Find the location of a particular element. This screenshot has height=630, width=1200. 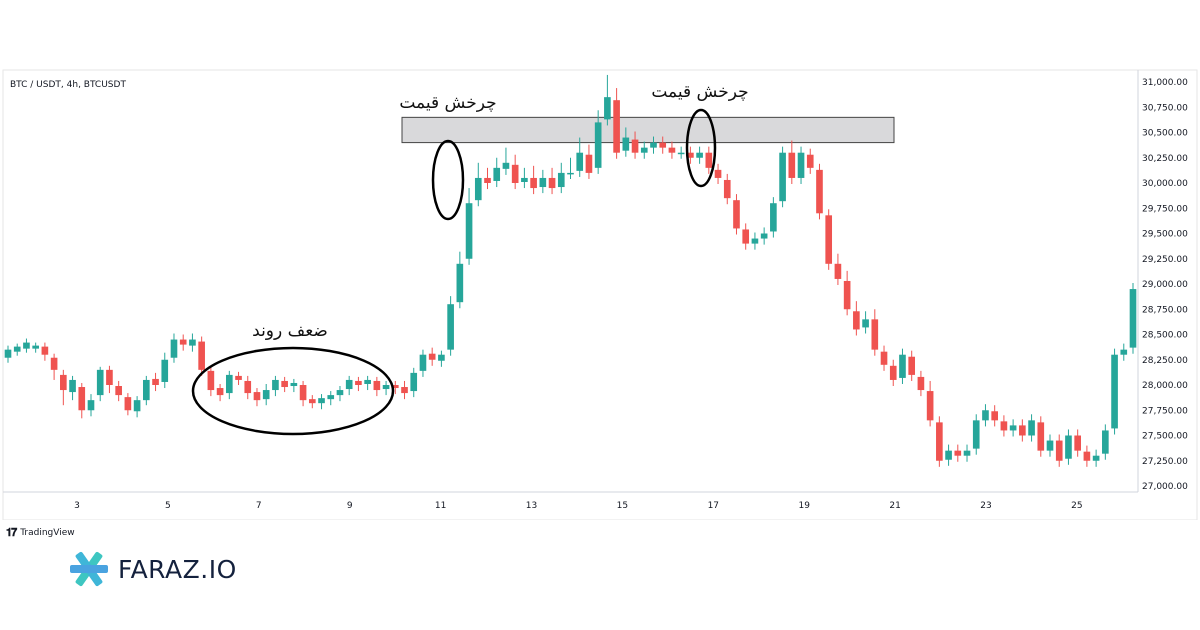

y-tick-label: 28,500.00 is located at coordinates (1165, 336).